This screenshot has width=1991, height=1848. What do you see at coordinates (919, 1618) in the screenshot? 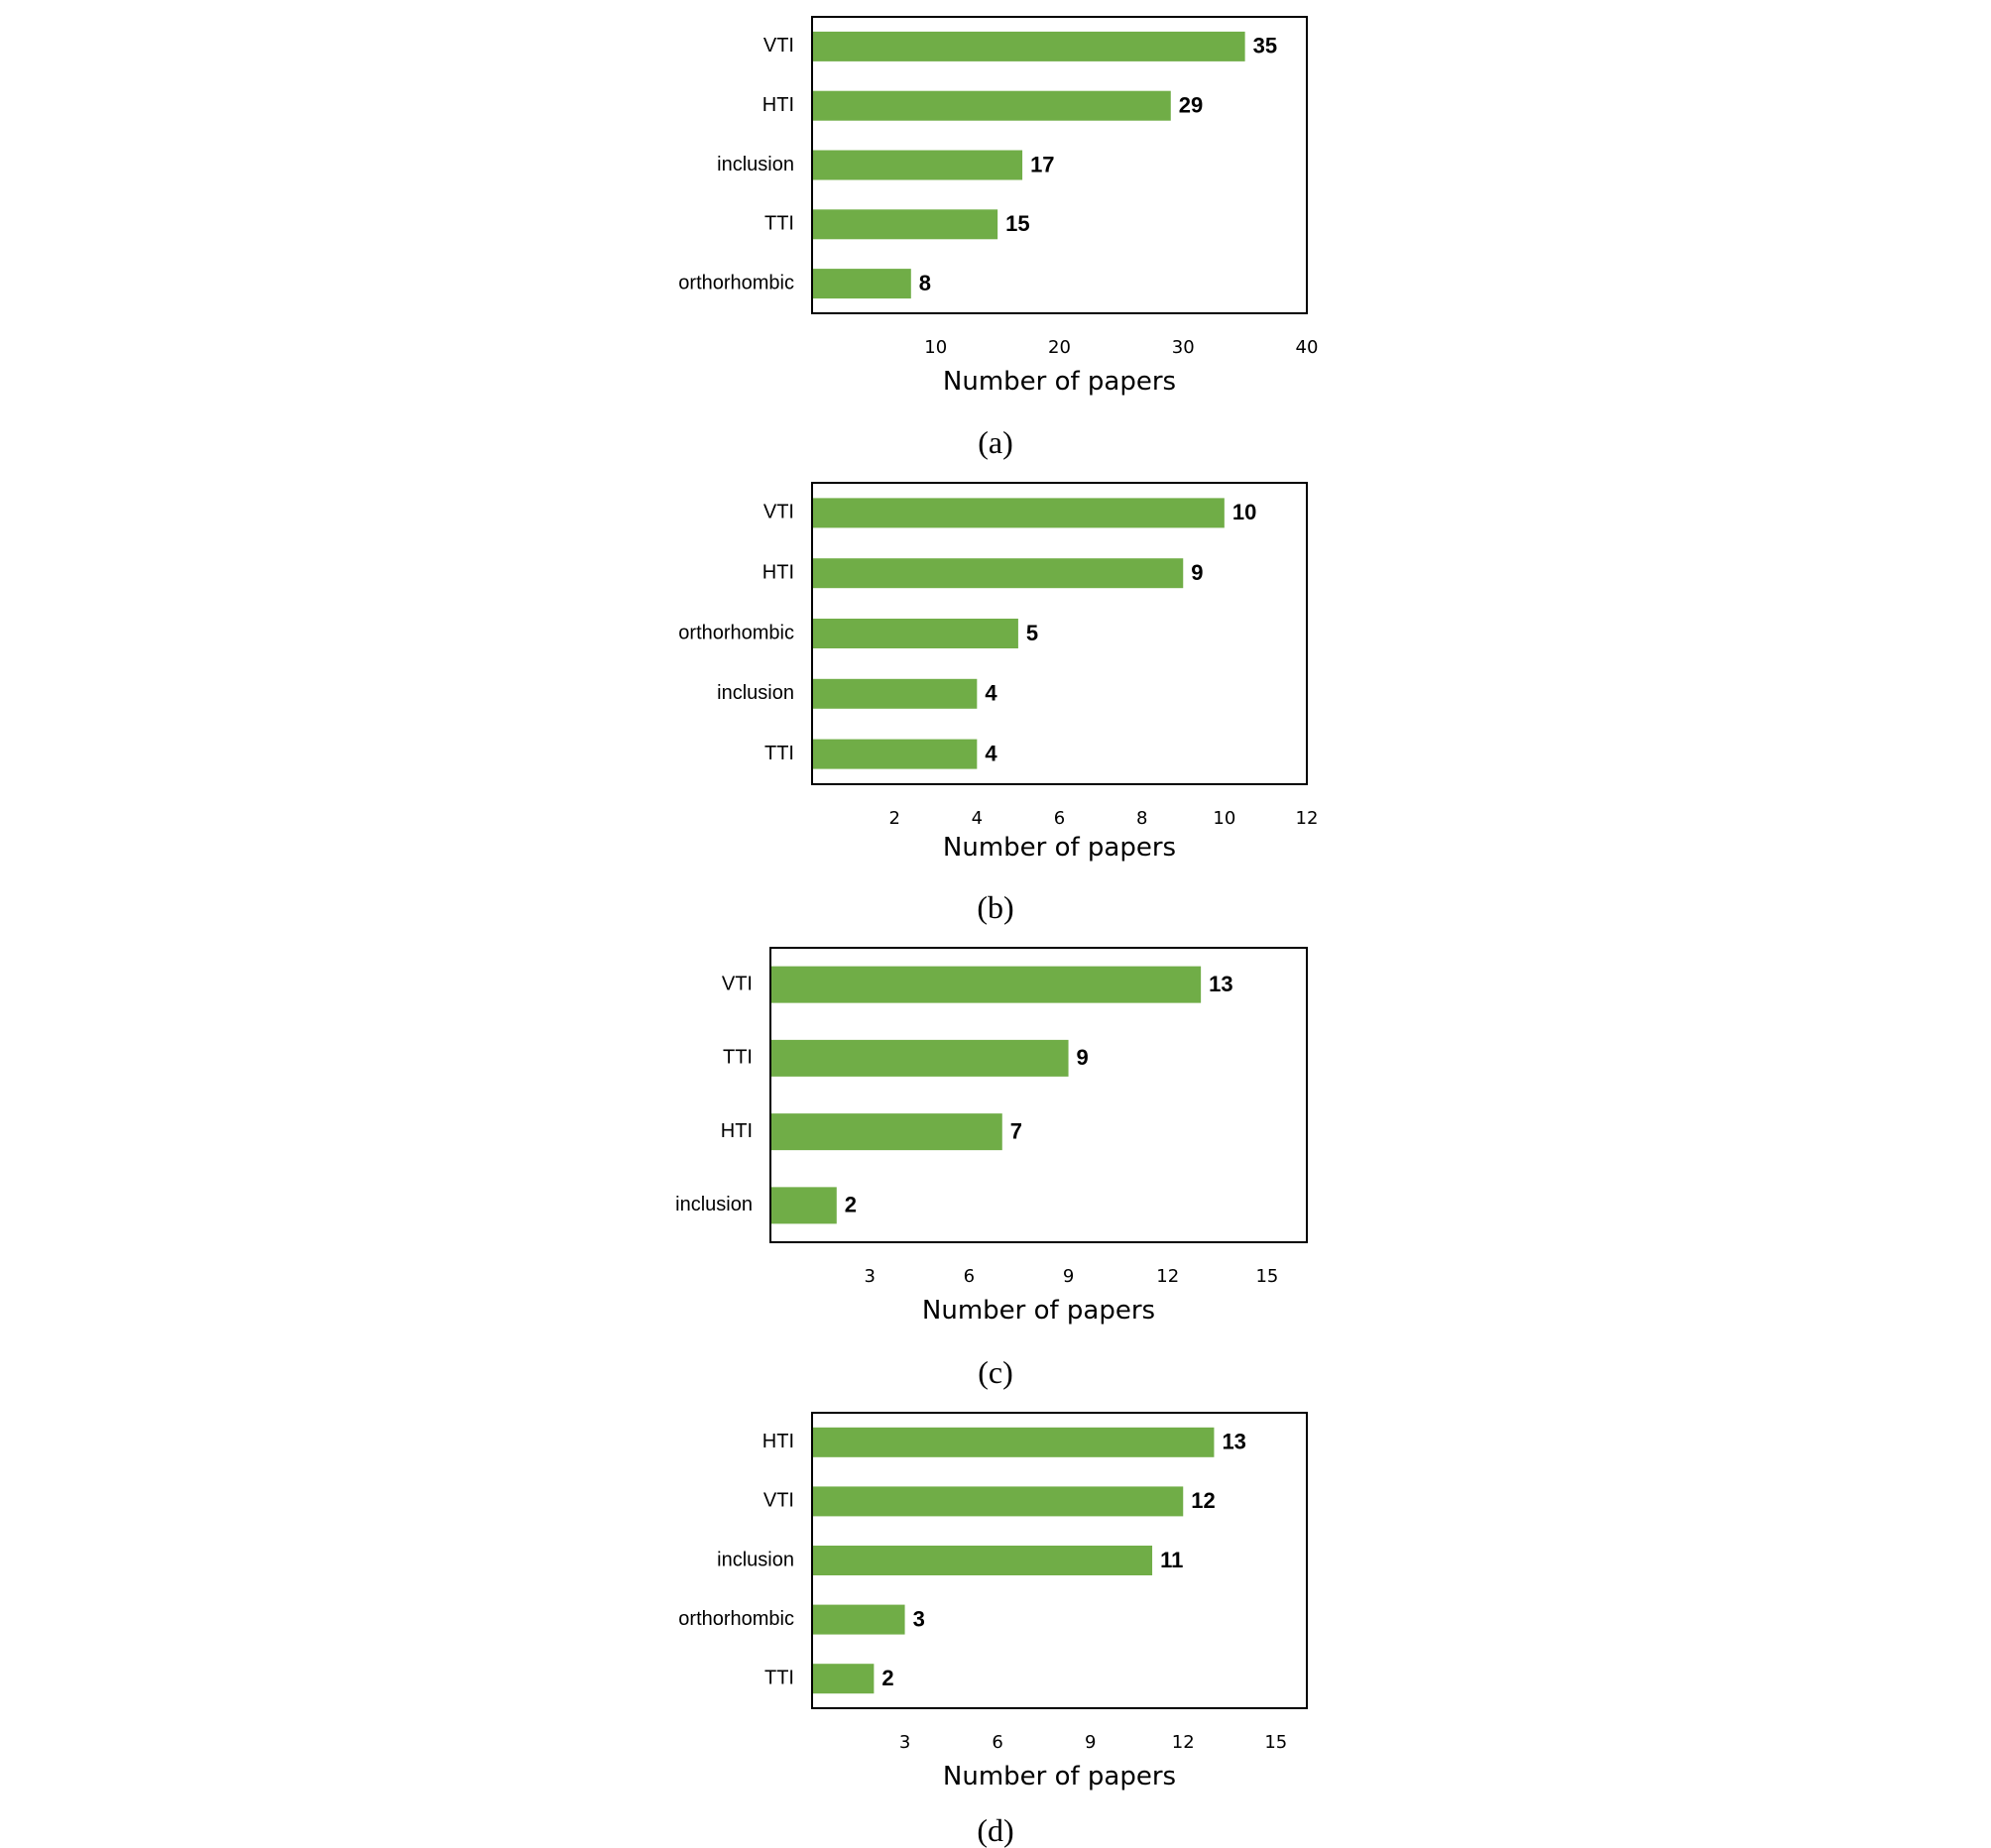
I see `data-label-d-3: 3` at bounding box center [919, 1618].